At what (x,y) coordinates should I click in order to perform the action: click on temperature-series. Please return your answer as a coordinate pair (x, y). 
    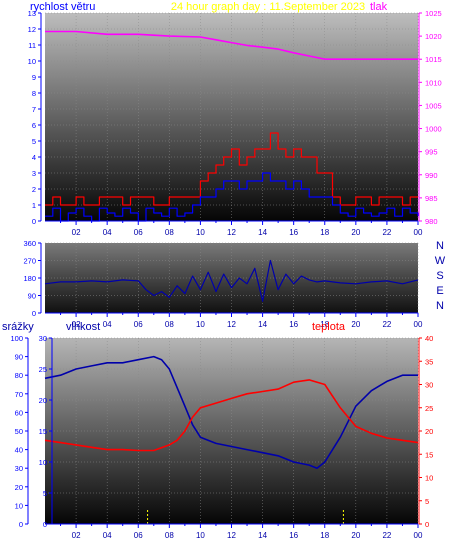
    Looking at the image, I should click on (231, 415).